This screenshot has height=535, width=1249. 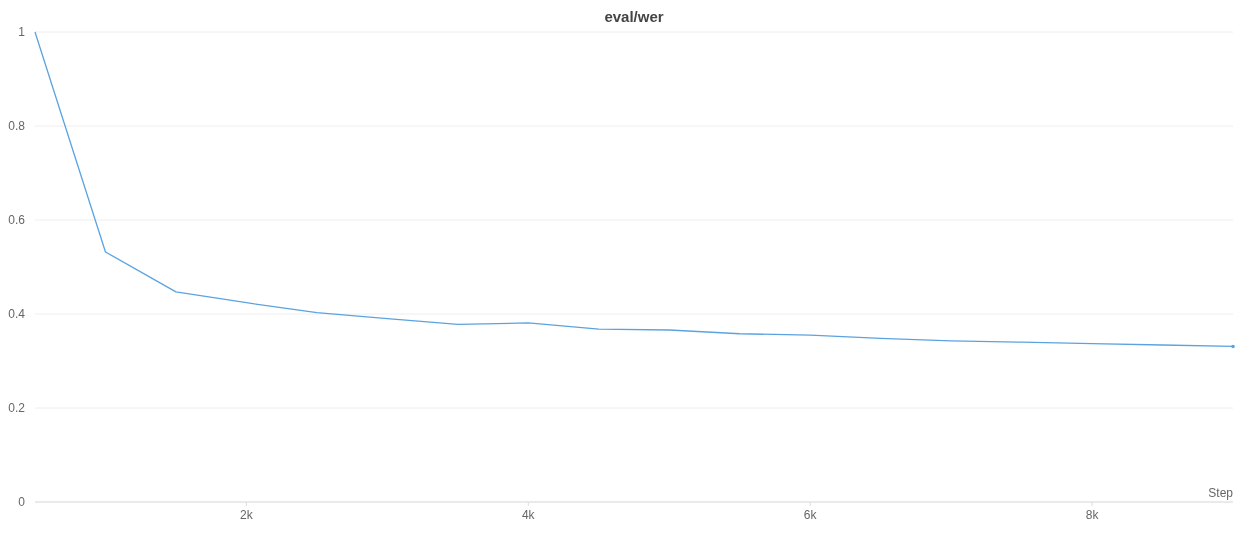 What do you see at coordinates (247, 515) in the screenshot?
I see `x-tick-label: 2k` at bounding box center [247, 515].